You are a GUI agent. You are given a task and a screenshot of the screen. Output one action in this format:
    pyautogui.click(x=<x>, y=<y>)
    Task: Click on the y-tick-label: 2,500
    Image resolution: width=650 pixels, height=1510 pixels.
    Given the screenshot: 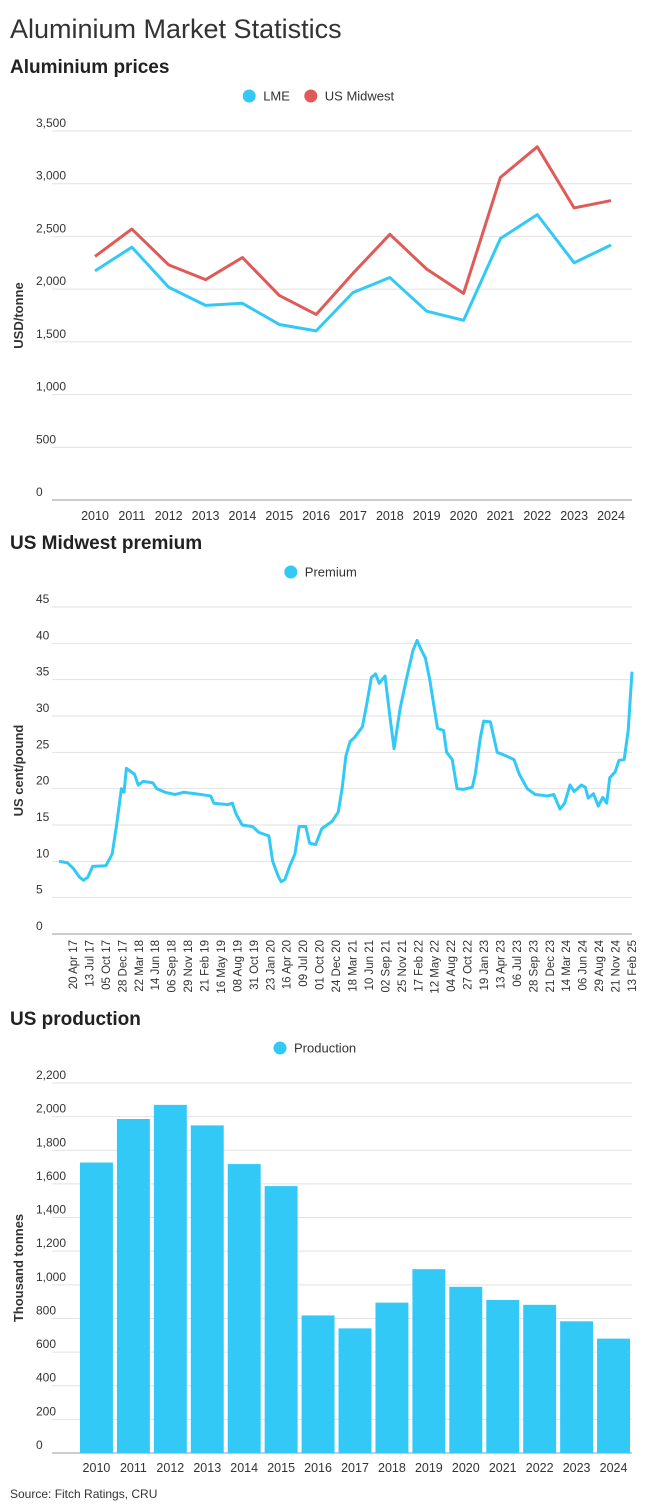 What is the action you would take?
    pyautogui.click(x=51, y=228)
    